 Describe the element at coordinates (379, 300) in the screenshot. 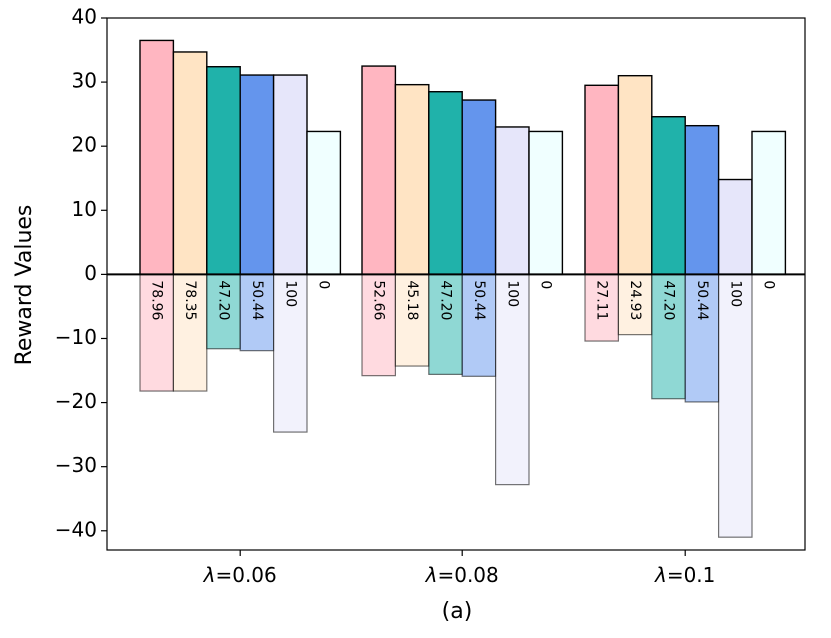

I see `bar-value-label: 52.66` at that location.